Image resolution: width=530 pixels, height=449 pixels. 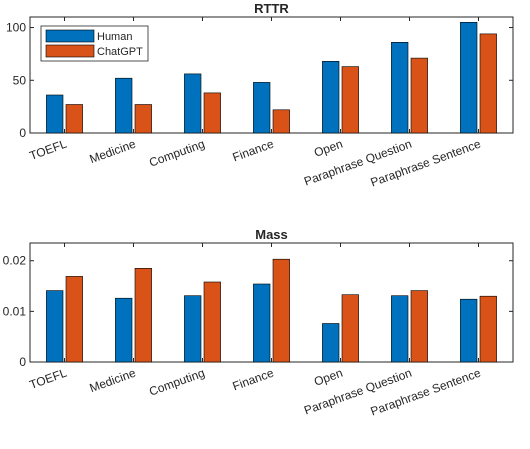 What do you see at coordinates (271, 8) in the screenshot?
I see `chart-title: RTTR` at bounding box center [271, 8].